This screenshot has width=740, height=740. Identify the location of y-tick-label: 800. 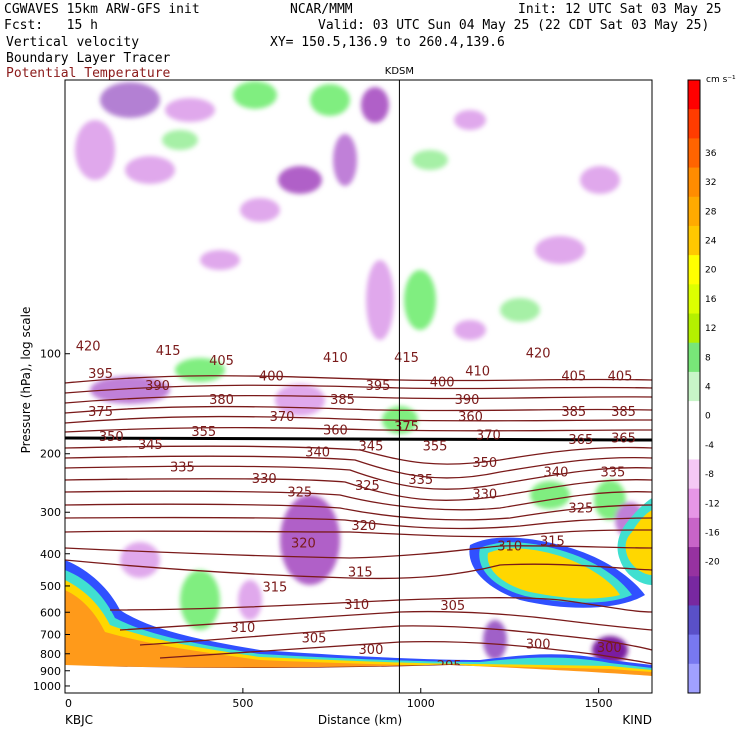
(50, 654).